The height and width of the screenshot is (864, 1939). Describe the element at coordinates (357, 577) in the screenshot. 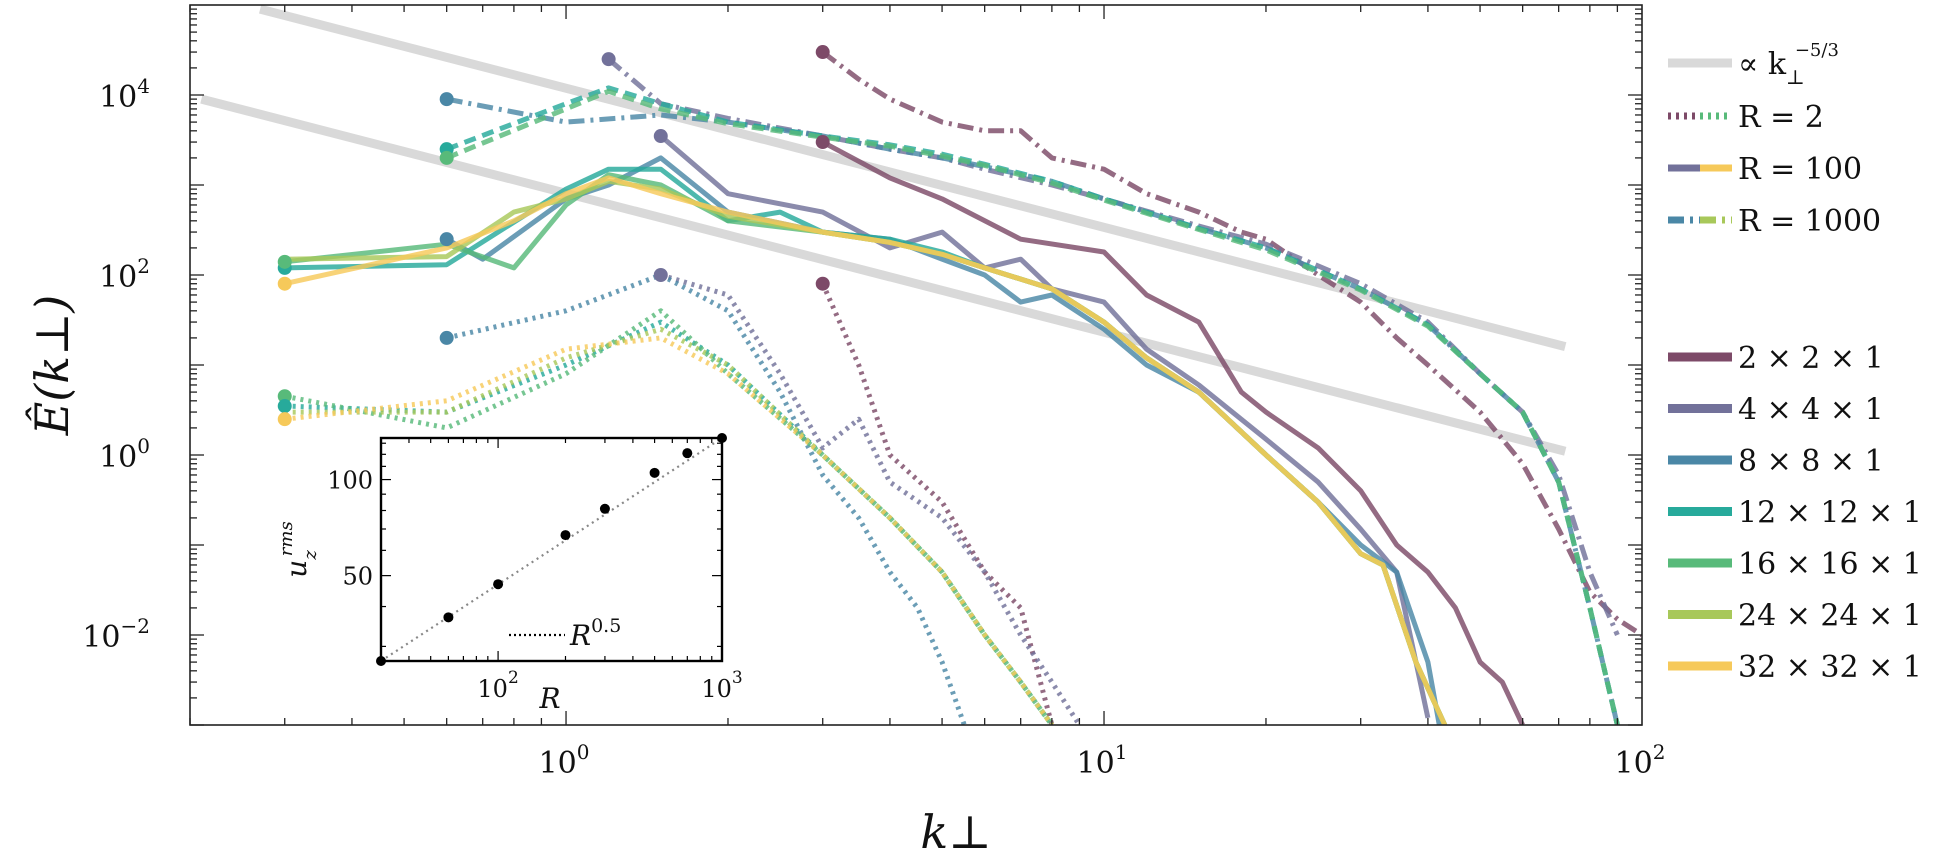

I see `inset-y-tick-label: 50` at that location.